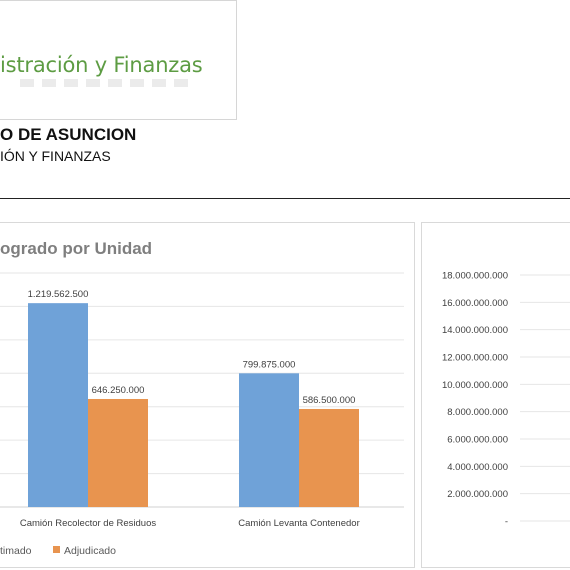 The width and height of the screenshot is (570, 570). Describe the element at coordinates (475, 385) in the screenshot. I see `y-tick-label: 10.000.000.000` at that location.